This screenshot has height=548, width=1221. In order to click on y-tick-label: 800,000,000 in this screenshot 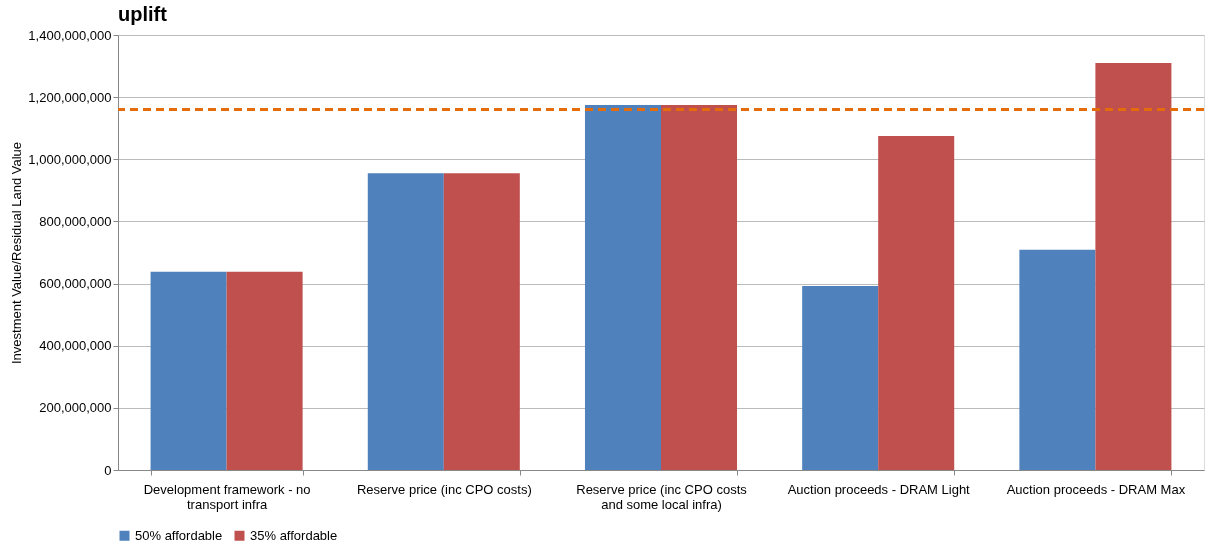, I will do `click(75, 221)`.